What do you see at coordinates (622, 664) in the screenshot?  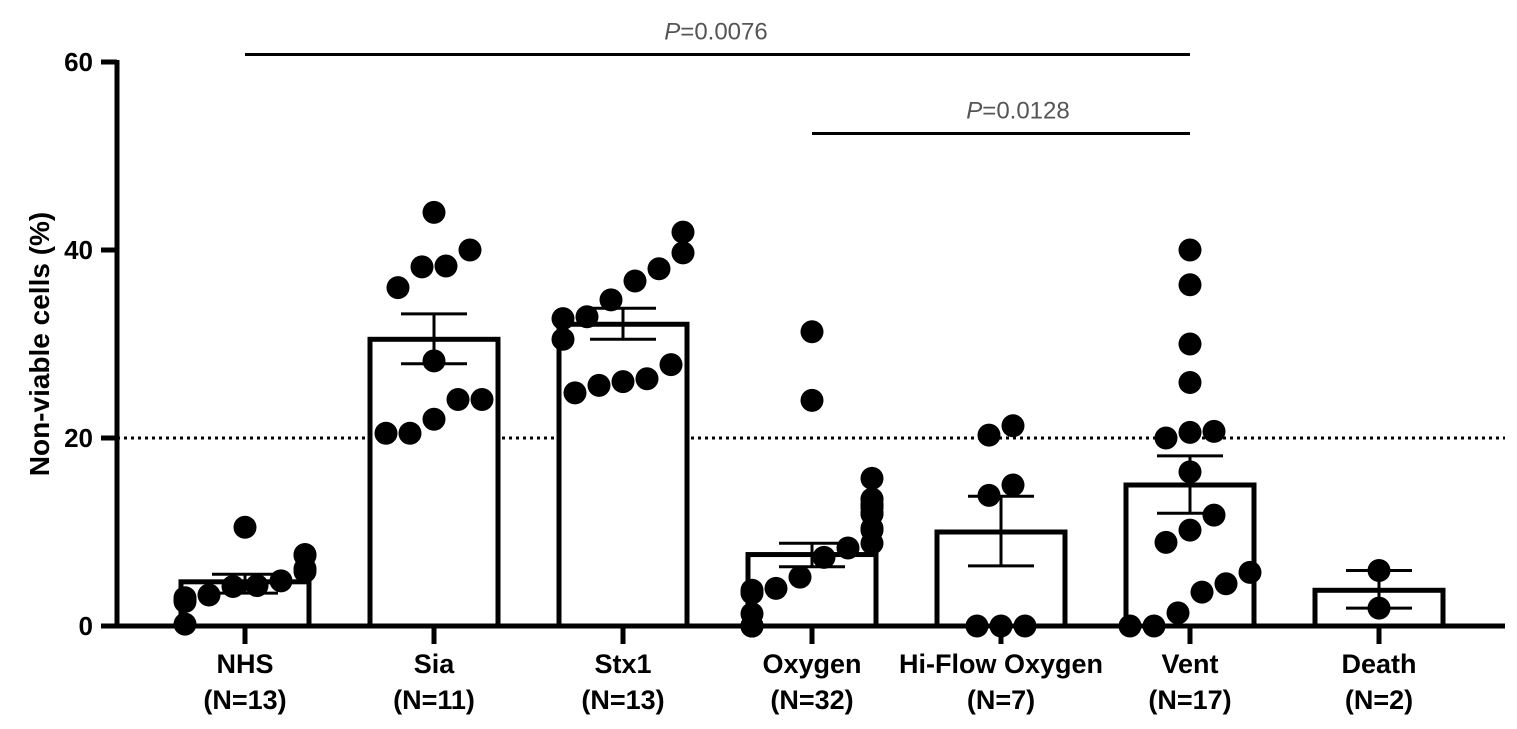 I see `x-tick-label-stx1: Stx1` at bounding box center [622, 664].